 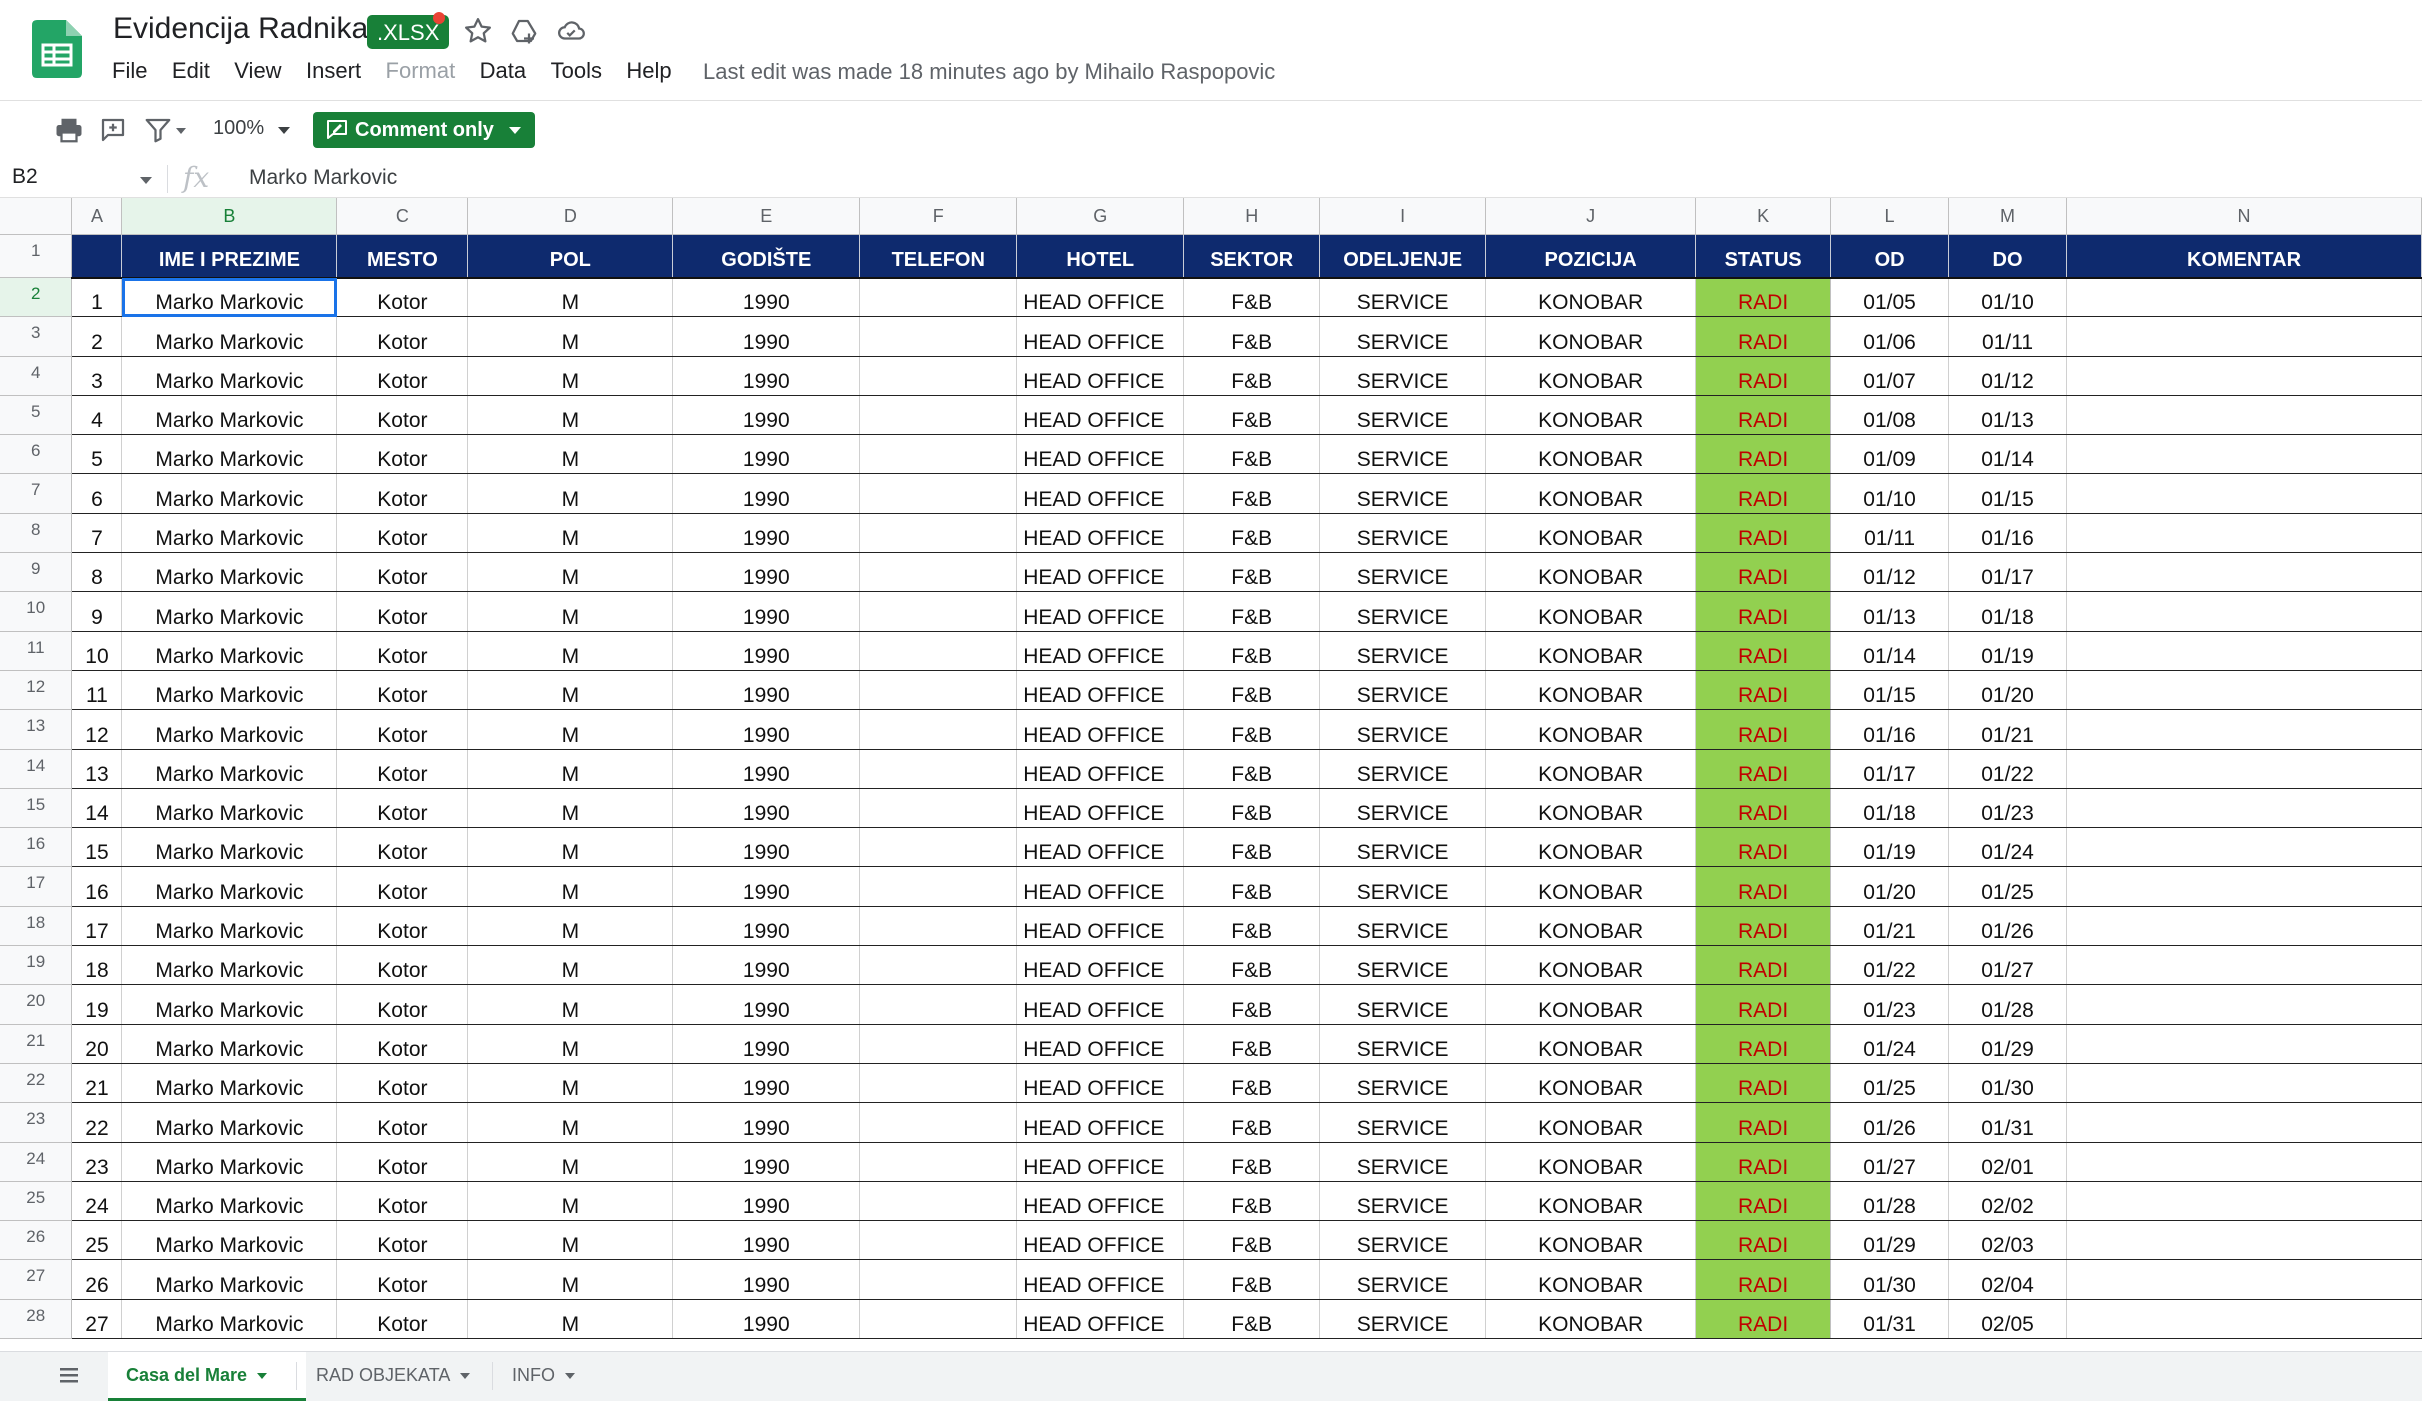 What do you see at coordinates (97, 1201) in the screenshot?
I see `cell-a: 24` at bounding box center [97, 1201].